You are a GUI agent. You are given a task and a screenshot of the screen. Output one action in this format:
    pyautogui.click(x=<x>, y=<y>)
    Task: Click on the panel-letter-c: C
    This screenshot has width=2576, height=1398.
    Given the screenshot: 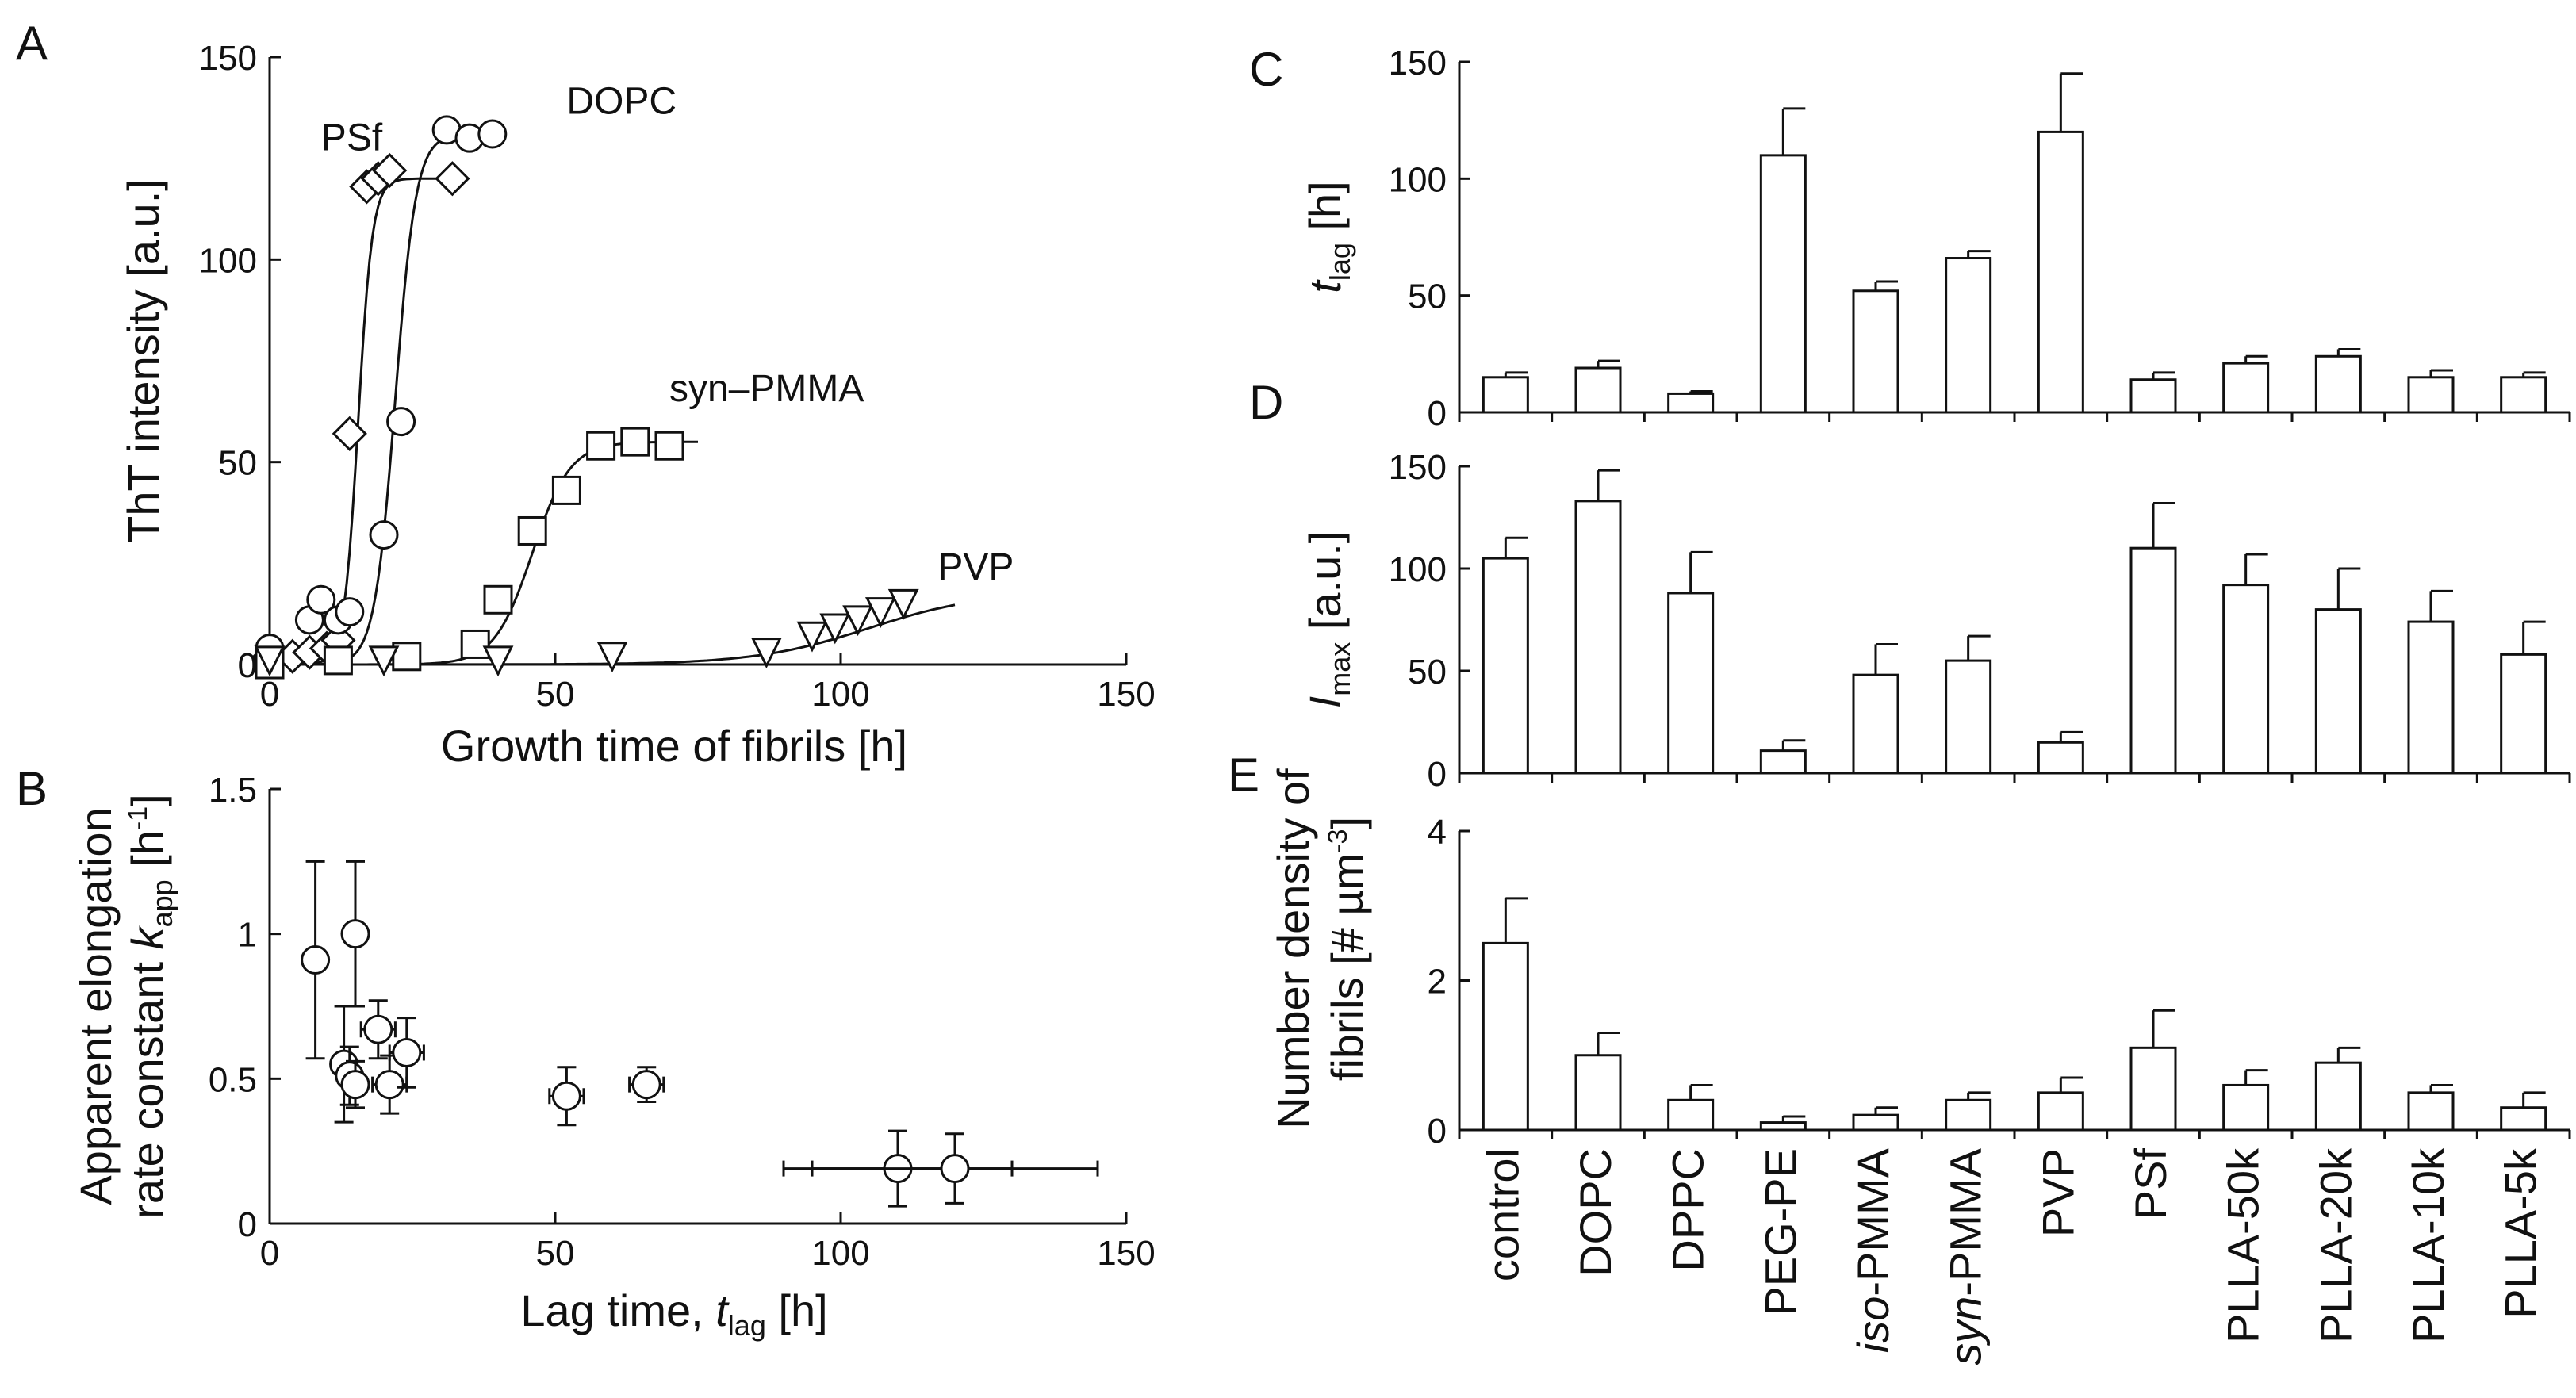 What is the action you would take?
    pyautogui.click(x=1266, y=69)
    